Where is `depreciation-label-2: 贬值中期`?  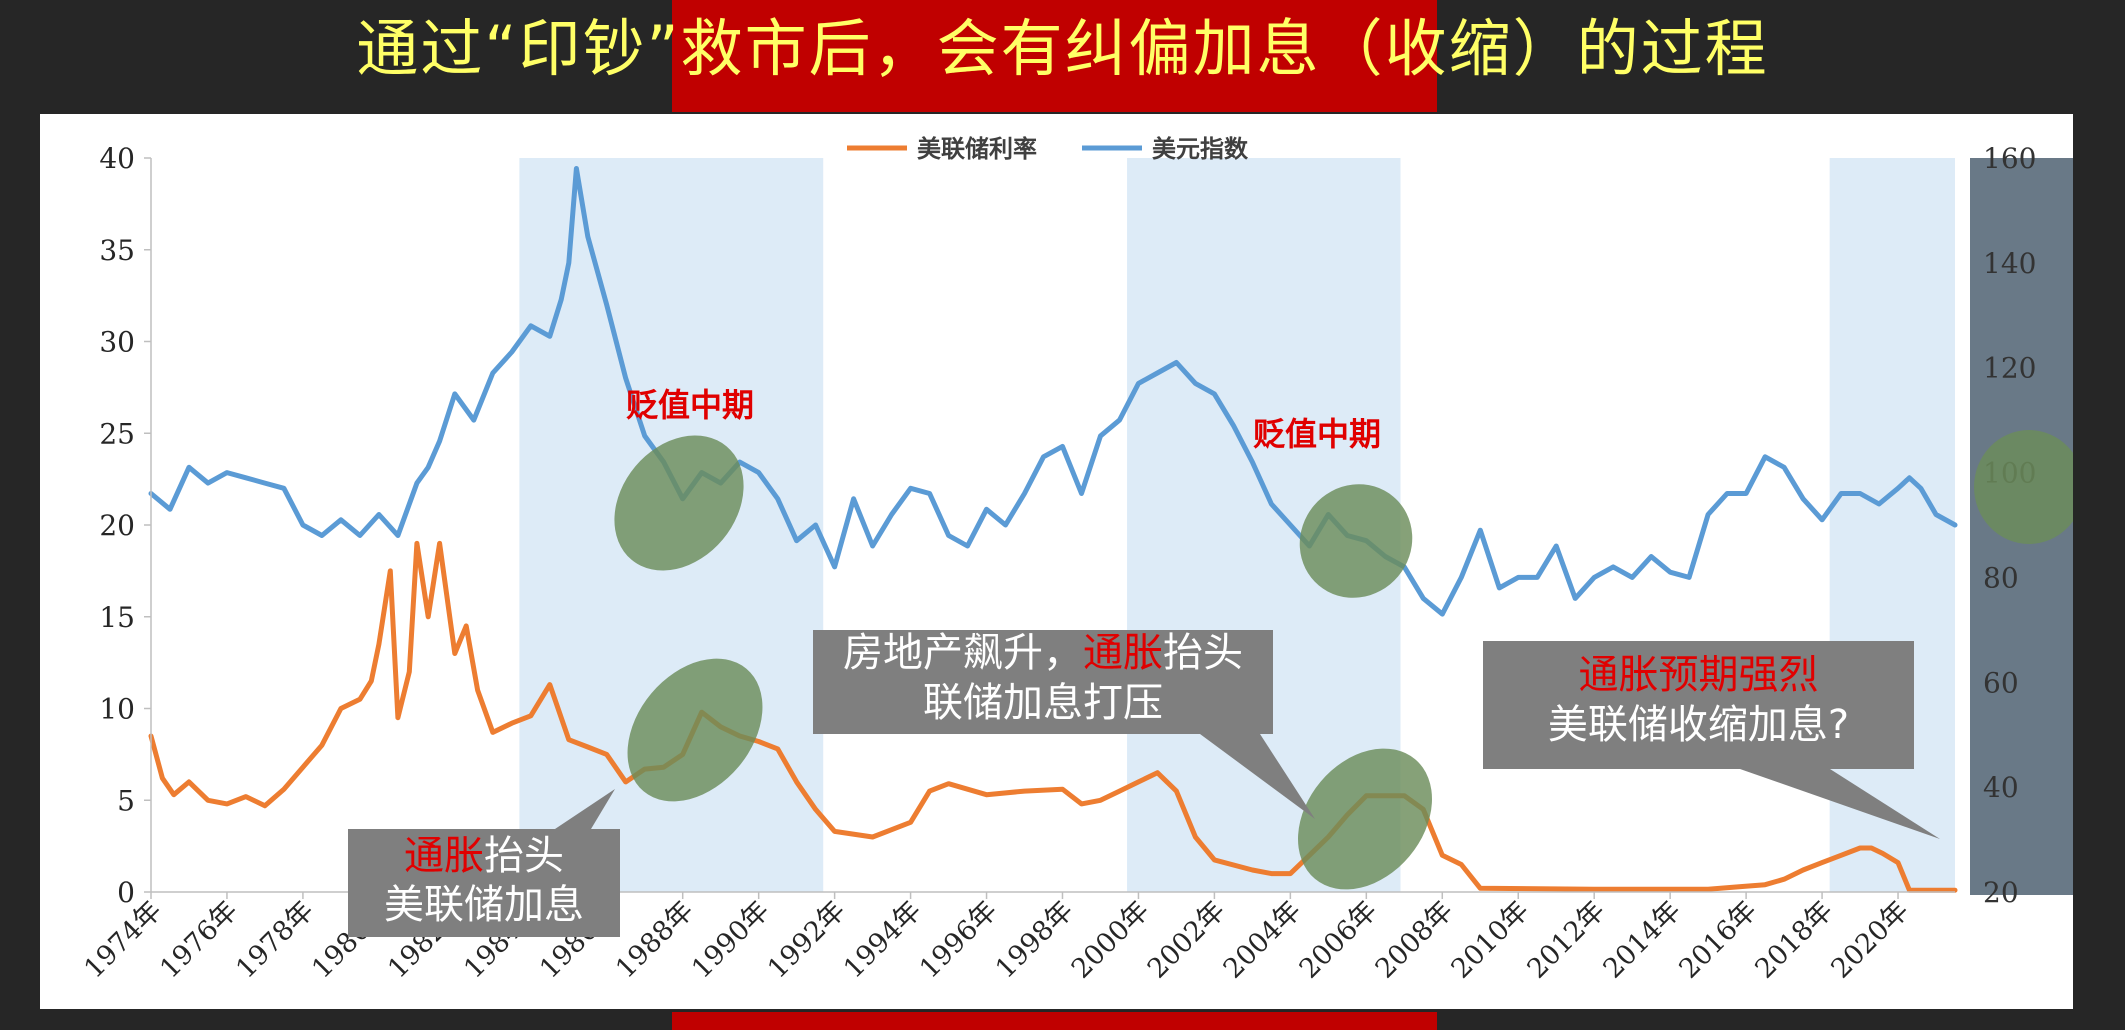
depreciation-label-2: 贬值中期 is located at coordinates (1317, 434).